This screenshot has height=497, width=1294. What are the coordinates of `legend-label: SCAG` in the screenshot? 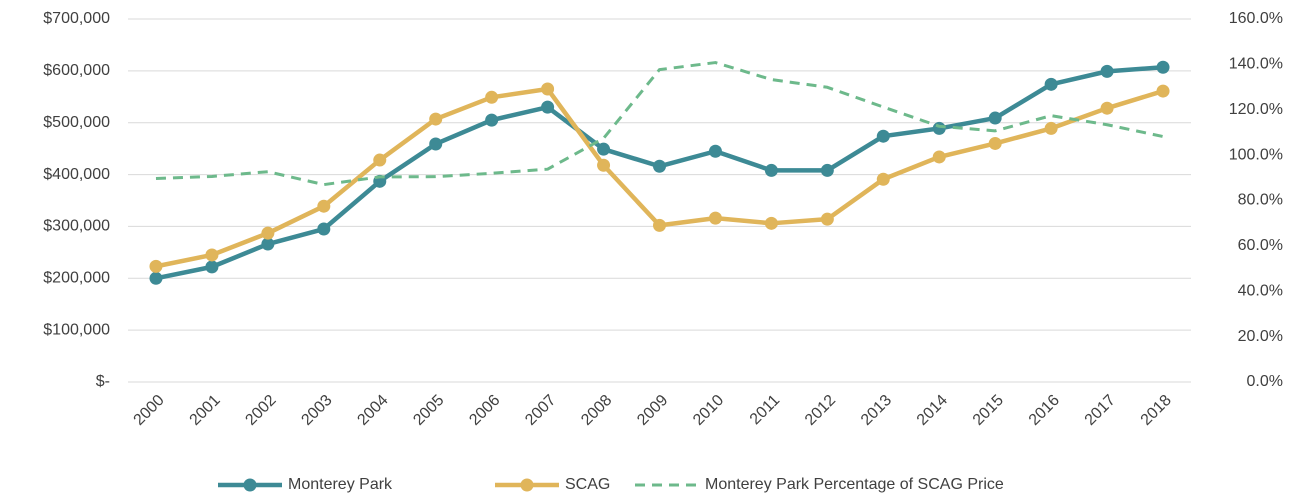 It's located at (587, 484).